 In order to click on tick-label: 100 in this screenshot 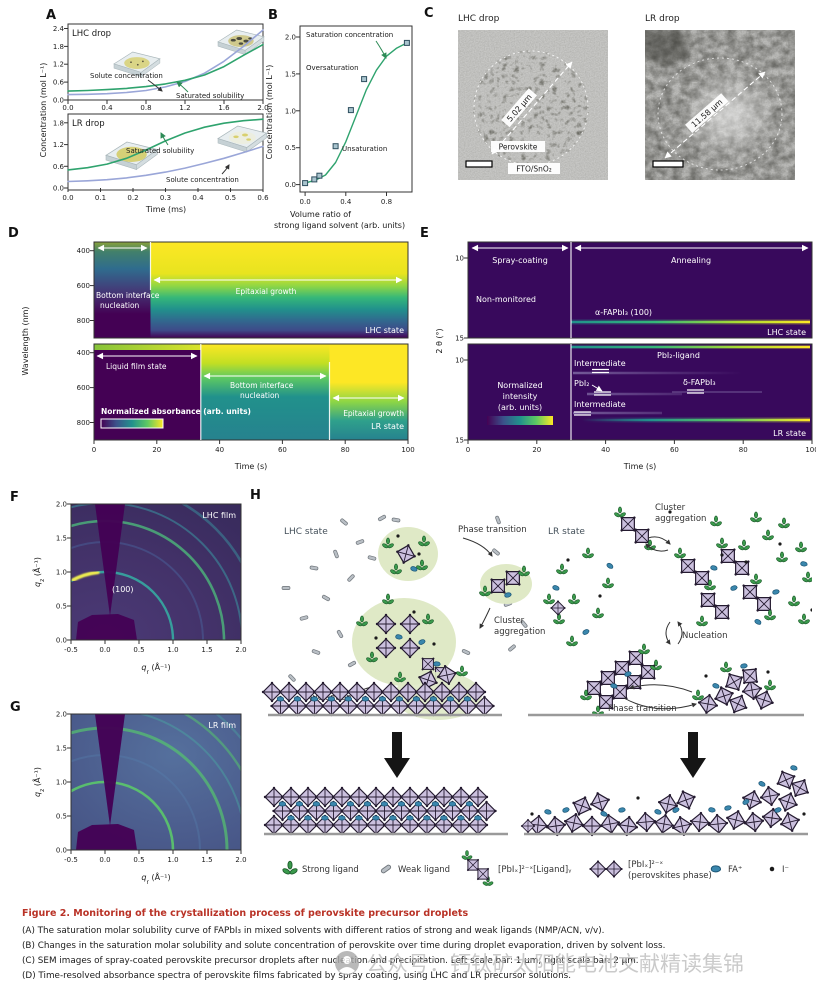, I will do `click(407, 450)`.